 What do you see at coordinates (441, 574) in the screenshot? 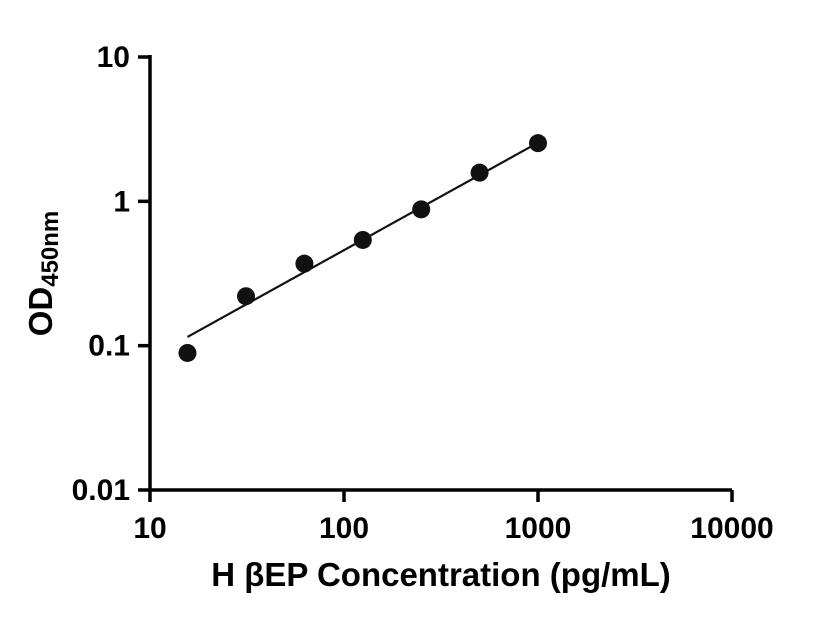
I see `x-axis-title: H βEP Concentration (pg/mL)` at bounding box center [441, 574].